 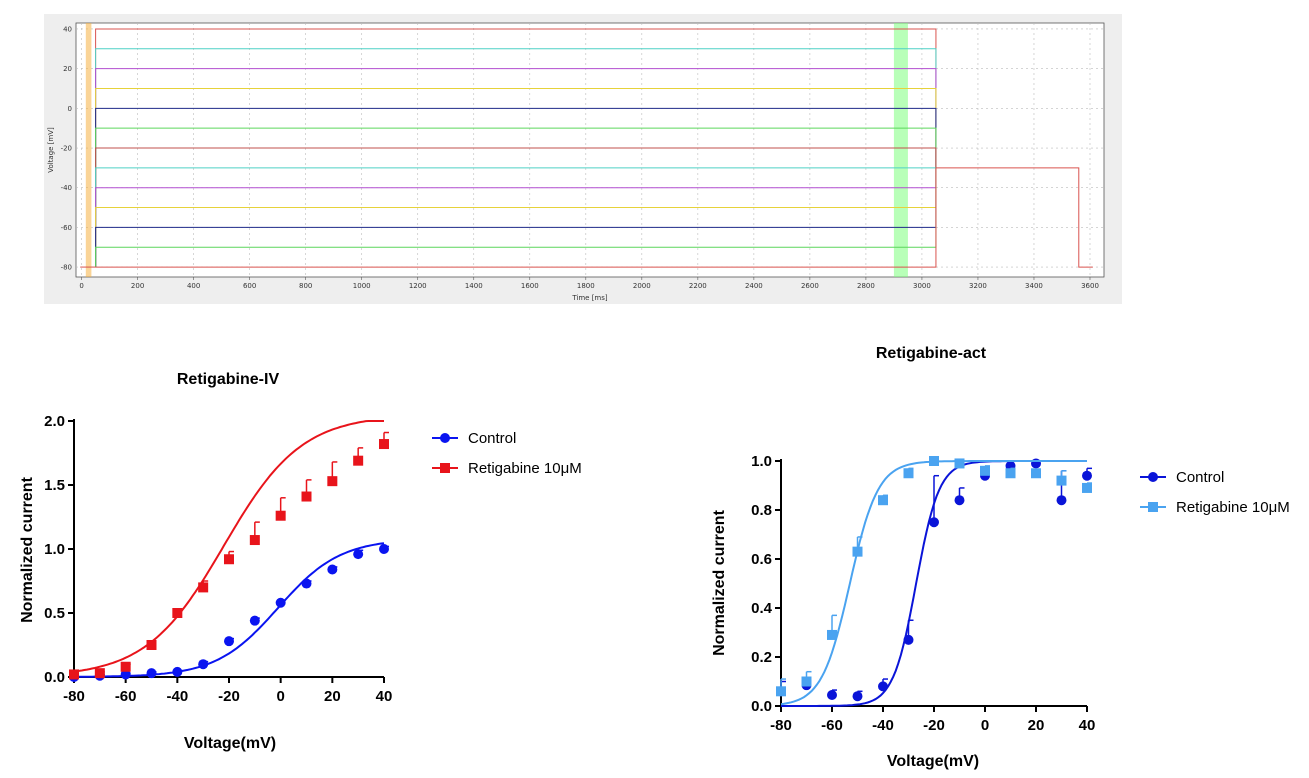 What do you see at coordinates (193, 286) in the screenshot?
I see `protocol-x-tick-label: 400` at bounding box center [193, 286].